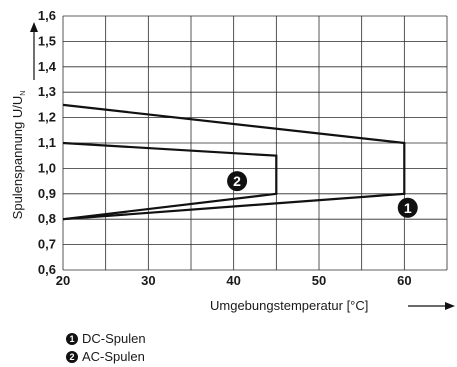 Image resolution: width=457 pixels, height=367 pixels. I want to click on legend-marker-1: 1, so click(72, 339).